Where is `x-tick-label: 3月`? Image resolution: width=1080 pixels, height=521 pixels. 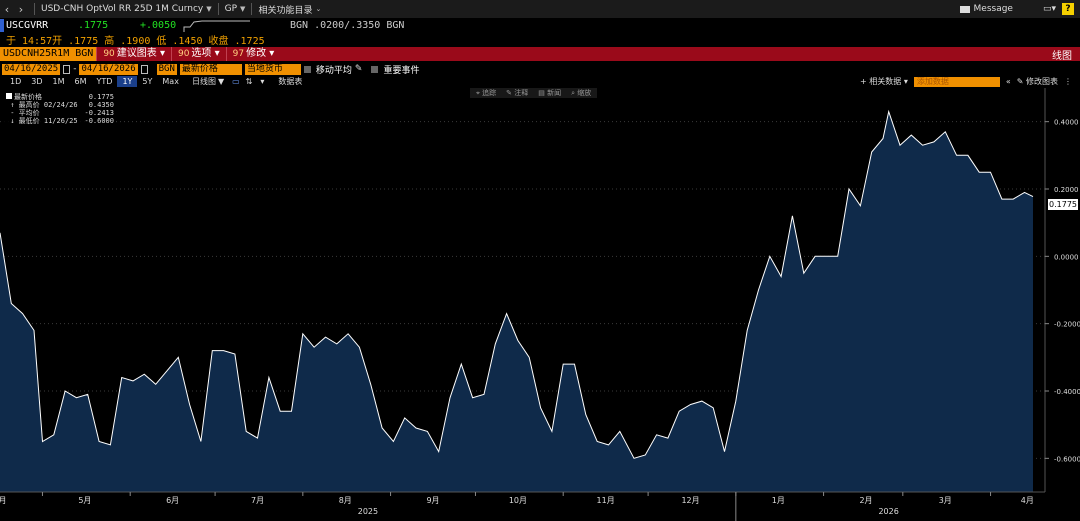 x-tick-label: 3月 is located at coordinates (945, 500).